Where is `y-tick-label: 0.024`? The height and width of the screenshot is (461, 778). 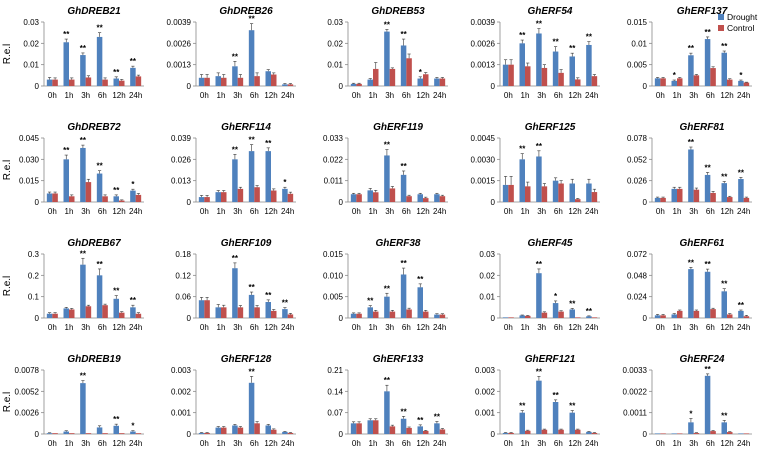 y-tick-label: 0.024 is located at coordinates (637, 297).